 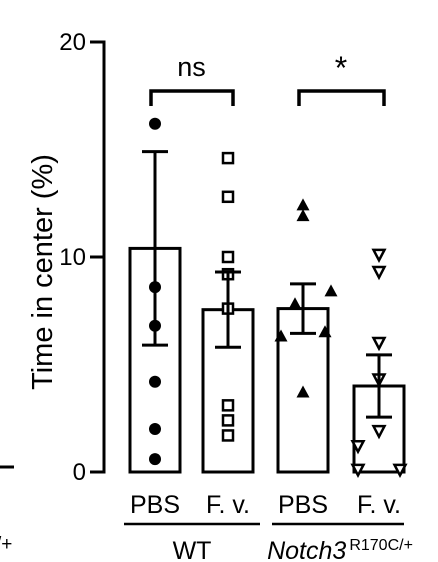 What do you see at coordinates (268, 526) in the screenshot?
I see `category-labels: PBS F. v. PBS F. v. WT Notch3 R170C/+` at bounding box center [268, 526].